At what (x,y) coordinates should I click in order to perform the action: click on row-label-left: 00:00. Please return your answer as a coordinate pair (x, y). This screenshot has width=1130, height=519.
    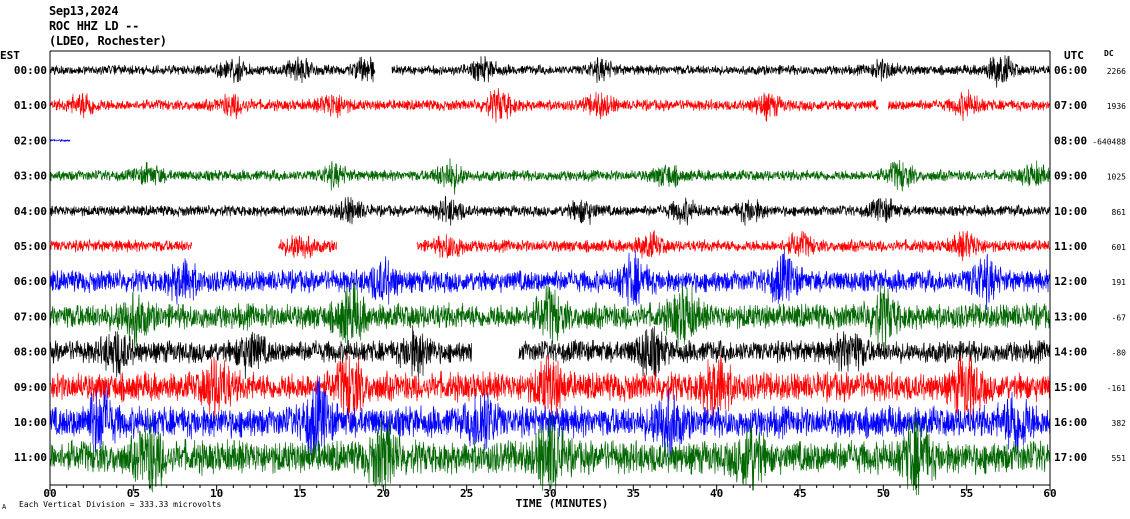
    Looking at the image, I should click on (30, 70).